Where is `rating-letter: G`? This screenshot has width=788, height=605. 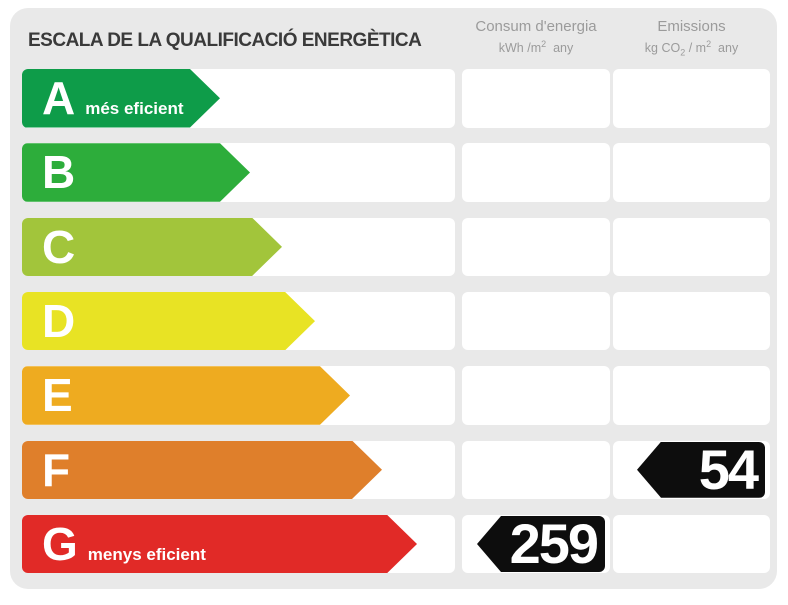
rating-letter: G is located at coordinates (60, 543).